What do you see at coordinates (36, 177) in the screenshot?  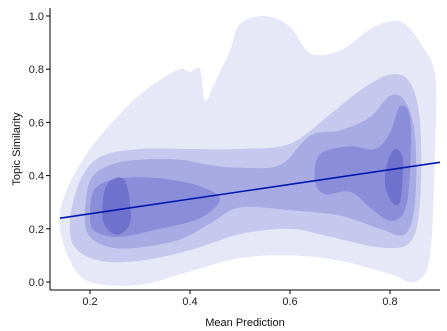 I see `y-tick-label: 0.4` at bounding box center [36, 177].